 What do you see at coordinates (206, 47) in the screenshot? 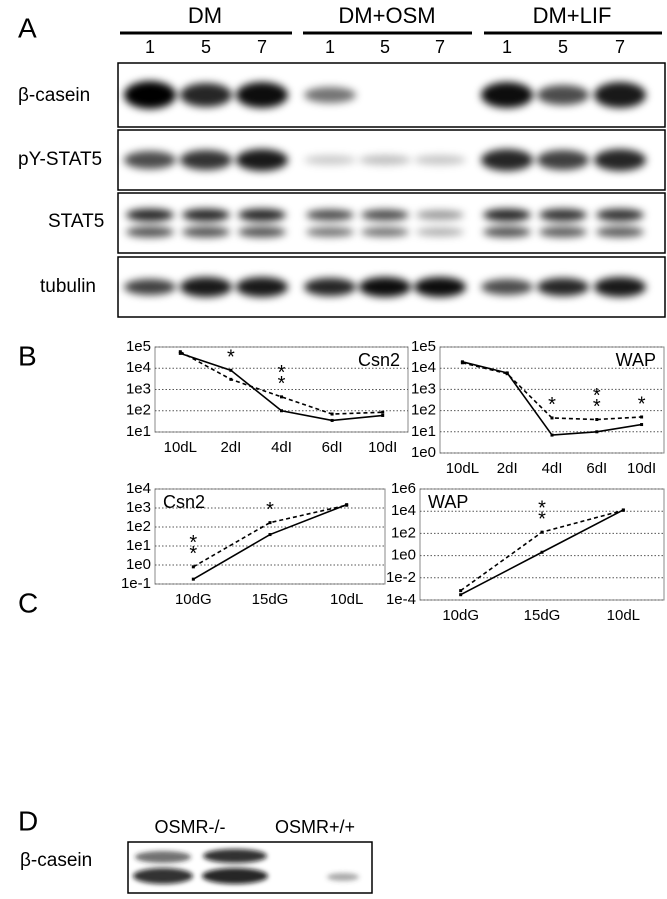
I see `lane-label: 5` at bounding box center [206, 47].